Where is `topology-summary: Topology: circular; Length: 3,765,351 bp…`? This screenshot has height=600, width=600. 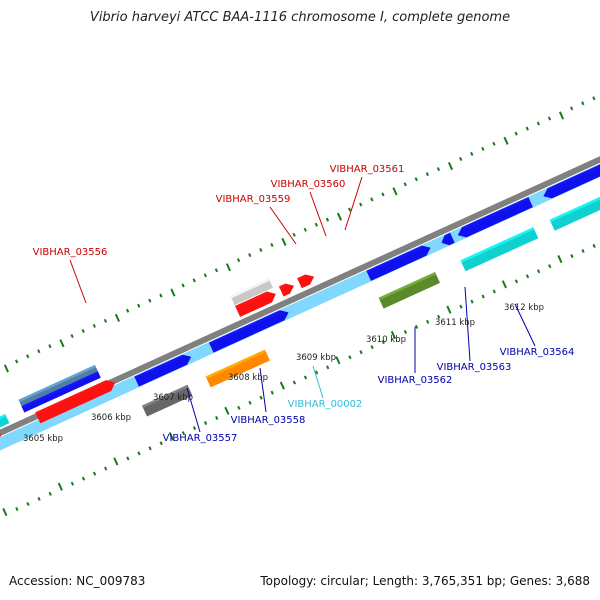
topology-summary: Topology: circular; Length: 3,765,351 bp… is located at coordinates (425, 581).